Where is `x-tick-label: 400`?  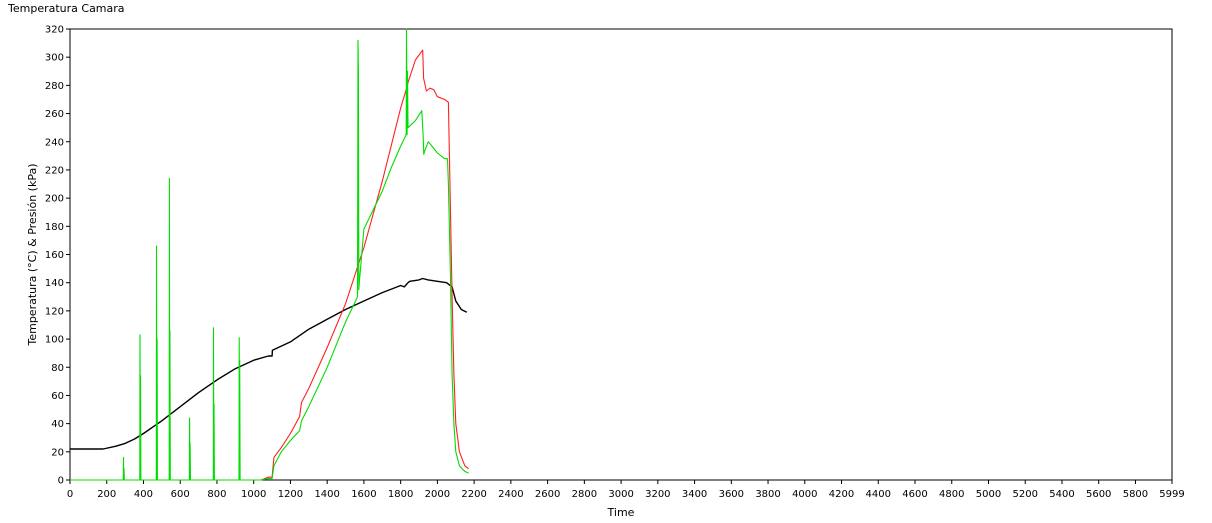 x-tick-label: 400 is located at coordinates (143, 494).